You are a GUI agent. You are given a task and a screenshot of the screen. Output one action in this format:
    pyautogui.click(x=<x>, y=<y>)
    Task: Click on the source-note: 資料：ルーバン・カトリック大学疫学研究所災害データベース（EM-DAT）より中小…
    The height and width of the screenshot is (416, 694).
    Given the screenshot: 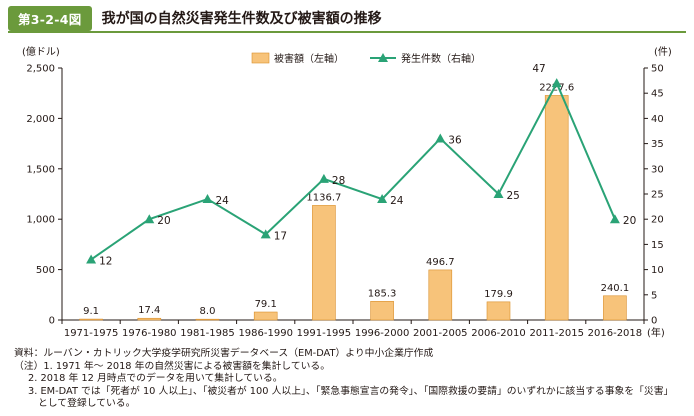 What is the action you would take?
    pyautogui.click(x=224, y=353)
    